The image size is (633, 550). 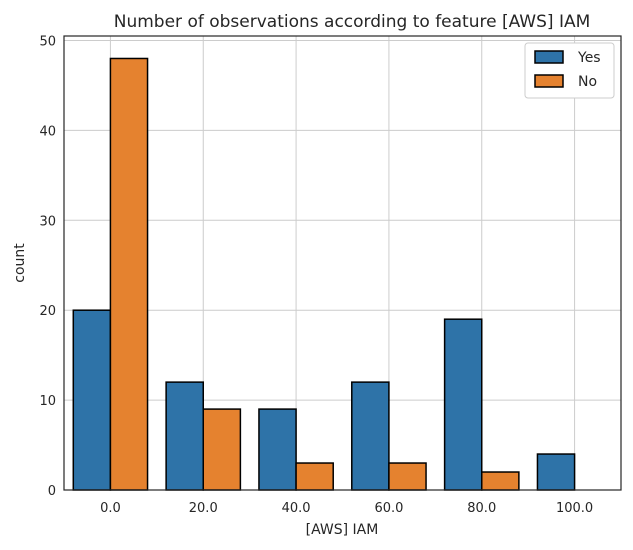 I want to click on y-axis-ticks: 0 10 20 30 40 50, so click(x=47, y=266).